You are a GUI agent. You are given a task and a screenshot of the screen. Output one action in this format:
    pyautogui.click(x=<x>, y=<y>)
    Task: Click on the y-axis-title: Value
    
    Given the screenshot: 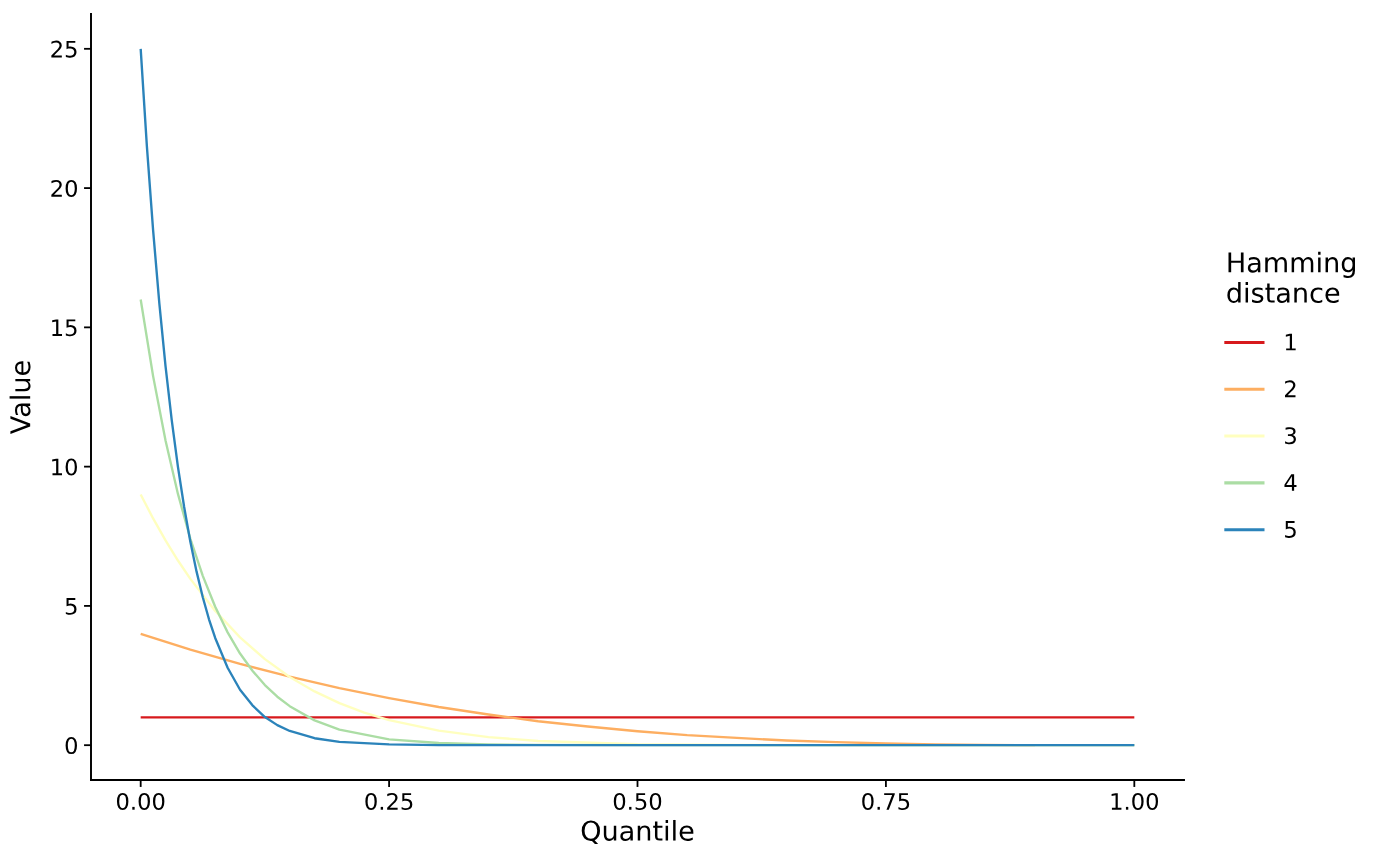 What is the action you would take?
    pyautogui.click(x=20, y=397)
    